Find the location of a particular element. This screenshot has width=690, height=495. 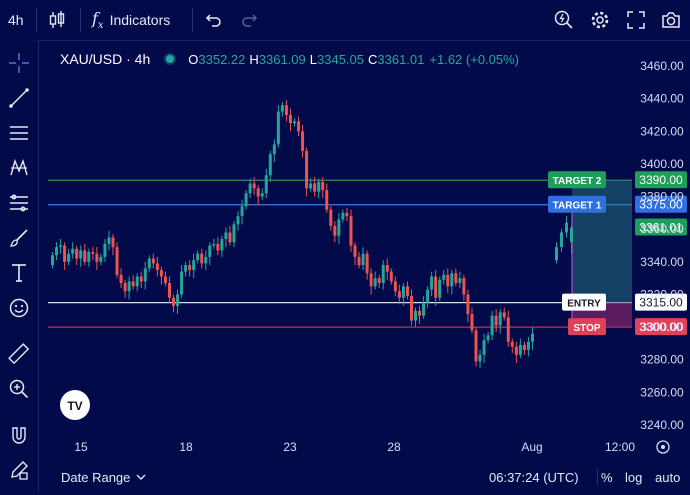

magnet-icon is located at coordinates (19, 436).